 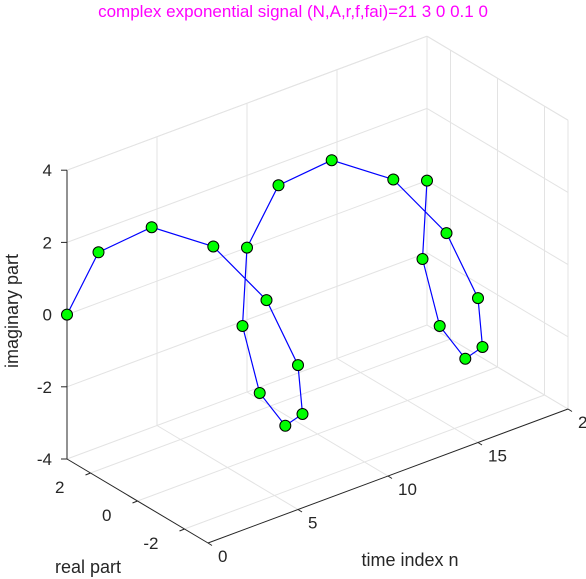 What do you see at coordinates (88, 567) in the screenshot?
I see `ylabel: real part` at bounding box center [88, 567].